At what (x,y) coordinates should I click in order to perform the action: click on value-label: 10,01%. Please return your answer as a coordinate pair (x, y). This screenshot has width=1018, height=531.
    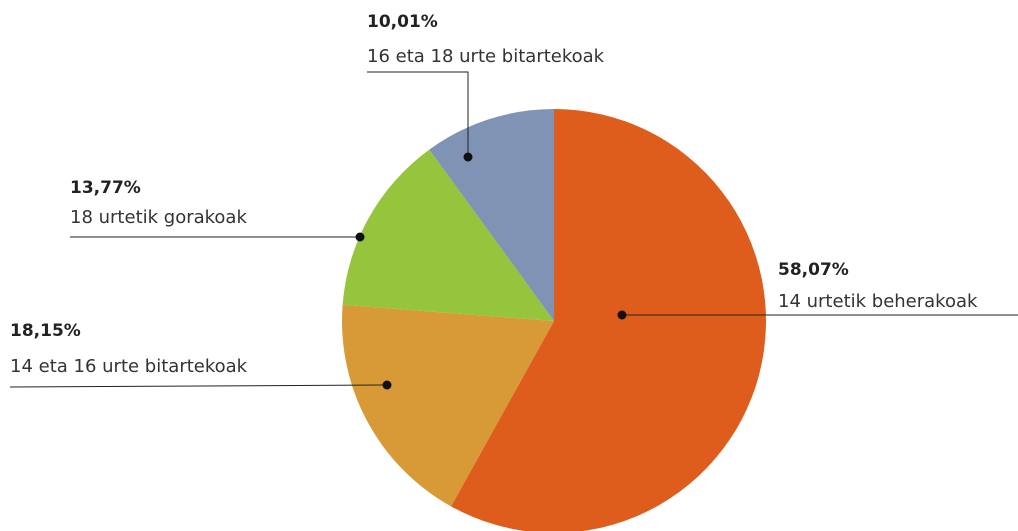
    Looking at the image, I should click on (402, 22).